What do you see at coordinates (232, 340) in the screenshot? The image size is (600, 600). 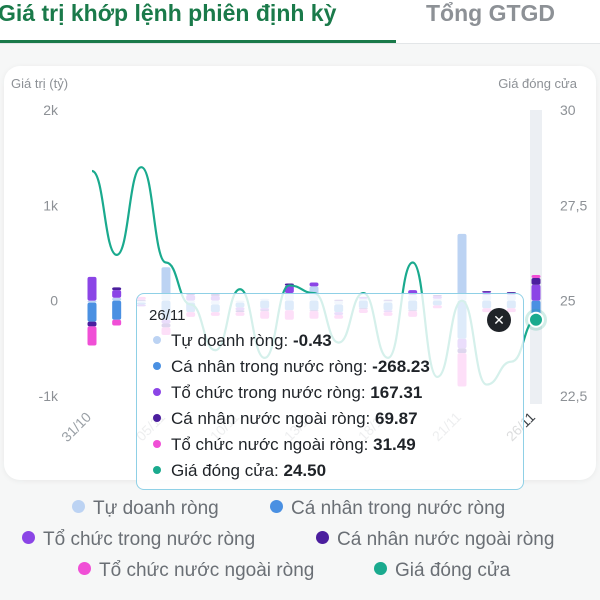 I see `tooltip-label: Tự doanh ròng:` at bounding box center [232, 340].